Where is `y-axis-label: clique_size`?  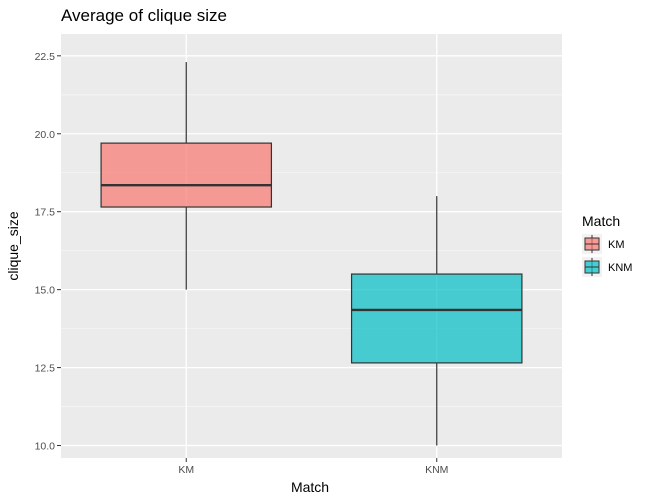
y-axis-label: clique_size is located at coordinates (13, 245).